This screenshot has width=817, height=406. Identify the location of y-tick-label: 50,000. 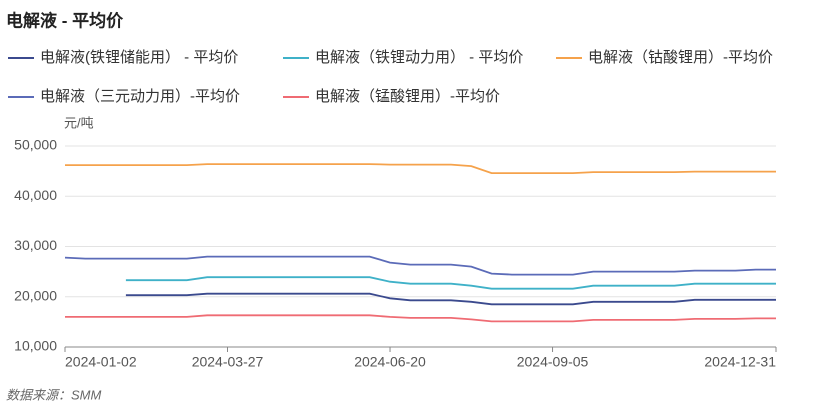
(35, 145).